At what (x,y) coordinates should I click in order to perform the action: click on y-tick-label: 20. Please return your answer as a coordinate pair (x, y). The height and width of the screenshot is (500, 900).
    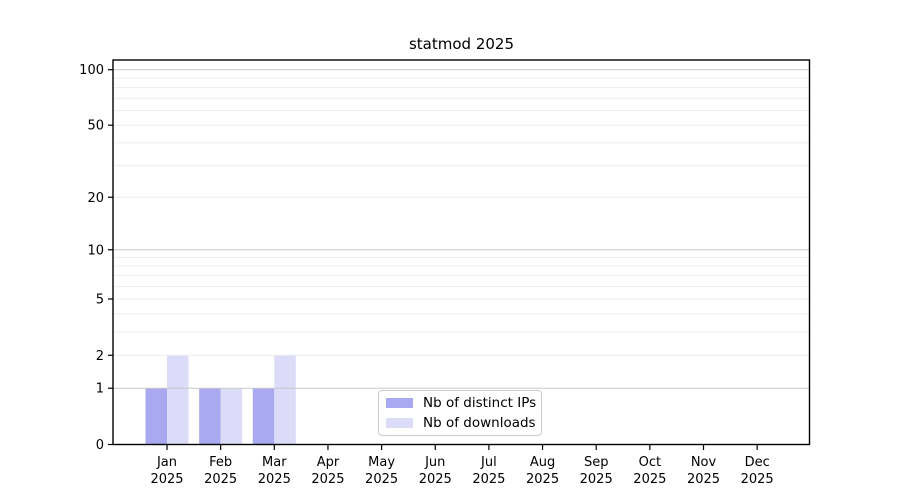
    Looking at the image, I should click on (95, 198).